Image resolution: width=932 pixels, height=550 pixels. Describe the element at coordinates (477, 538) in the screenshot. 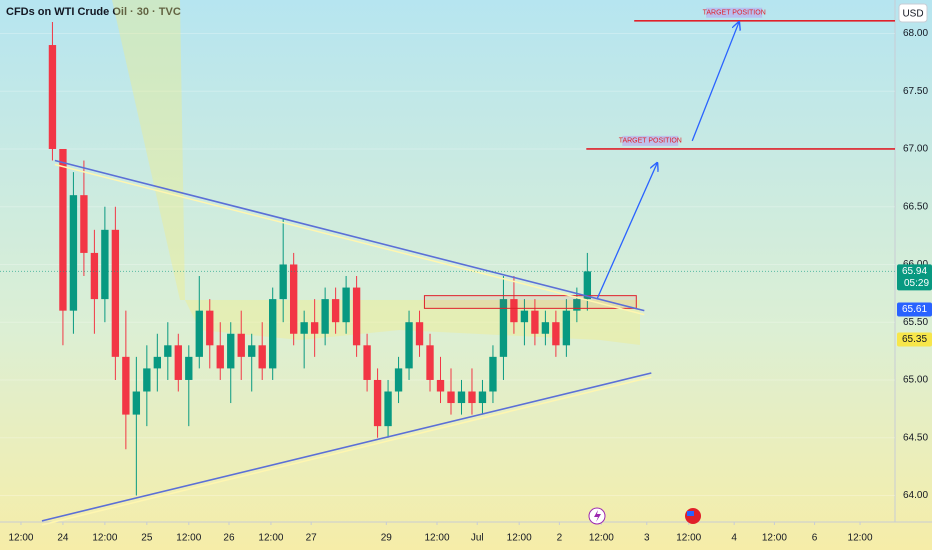

I see `x-tick-label: Jul` at that location.